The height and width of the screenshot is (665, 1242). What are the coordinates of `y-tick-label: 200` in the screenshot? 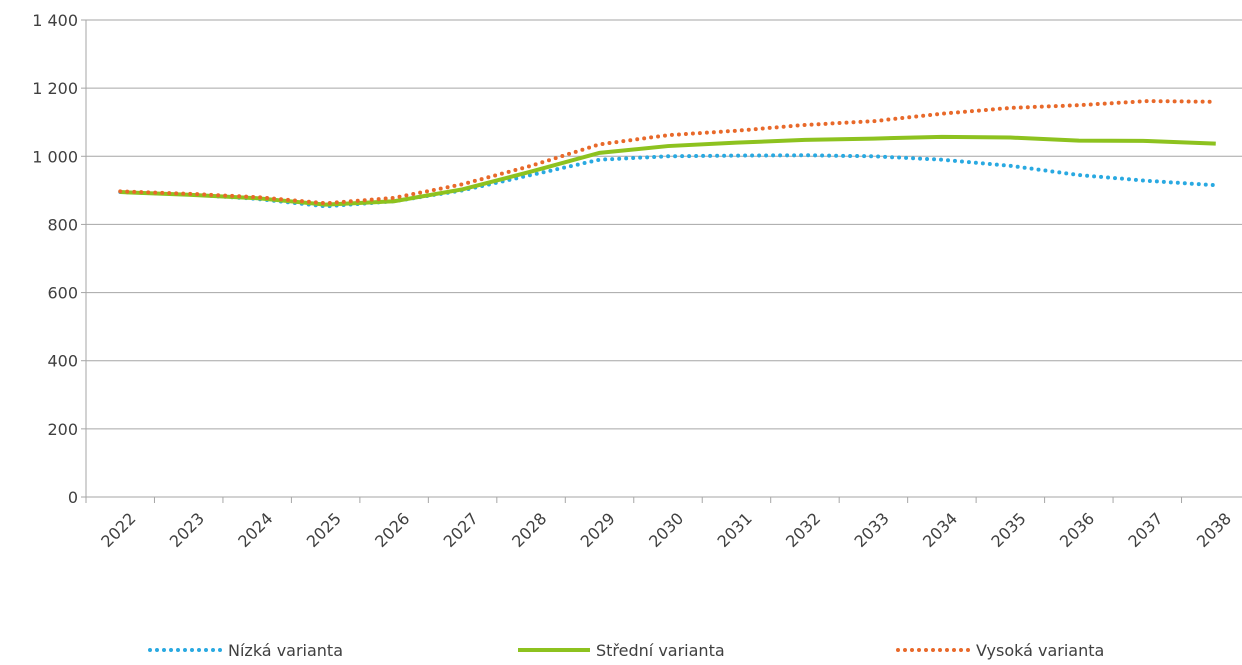 It's located at (62, 429).